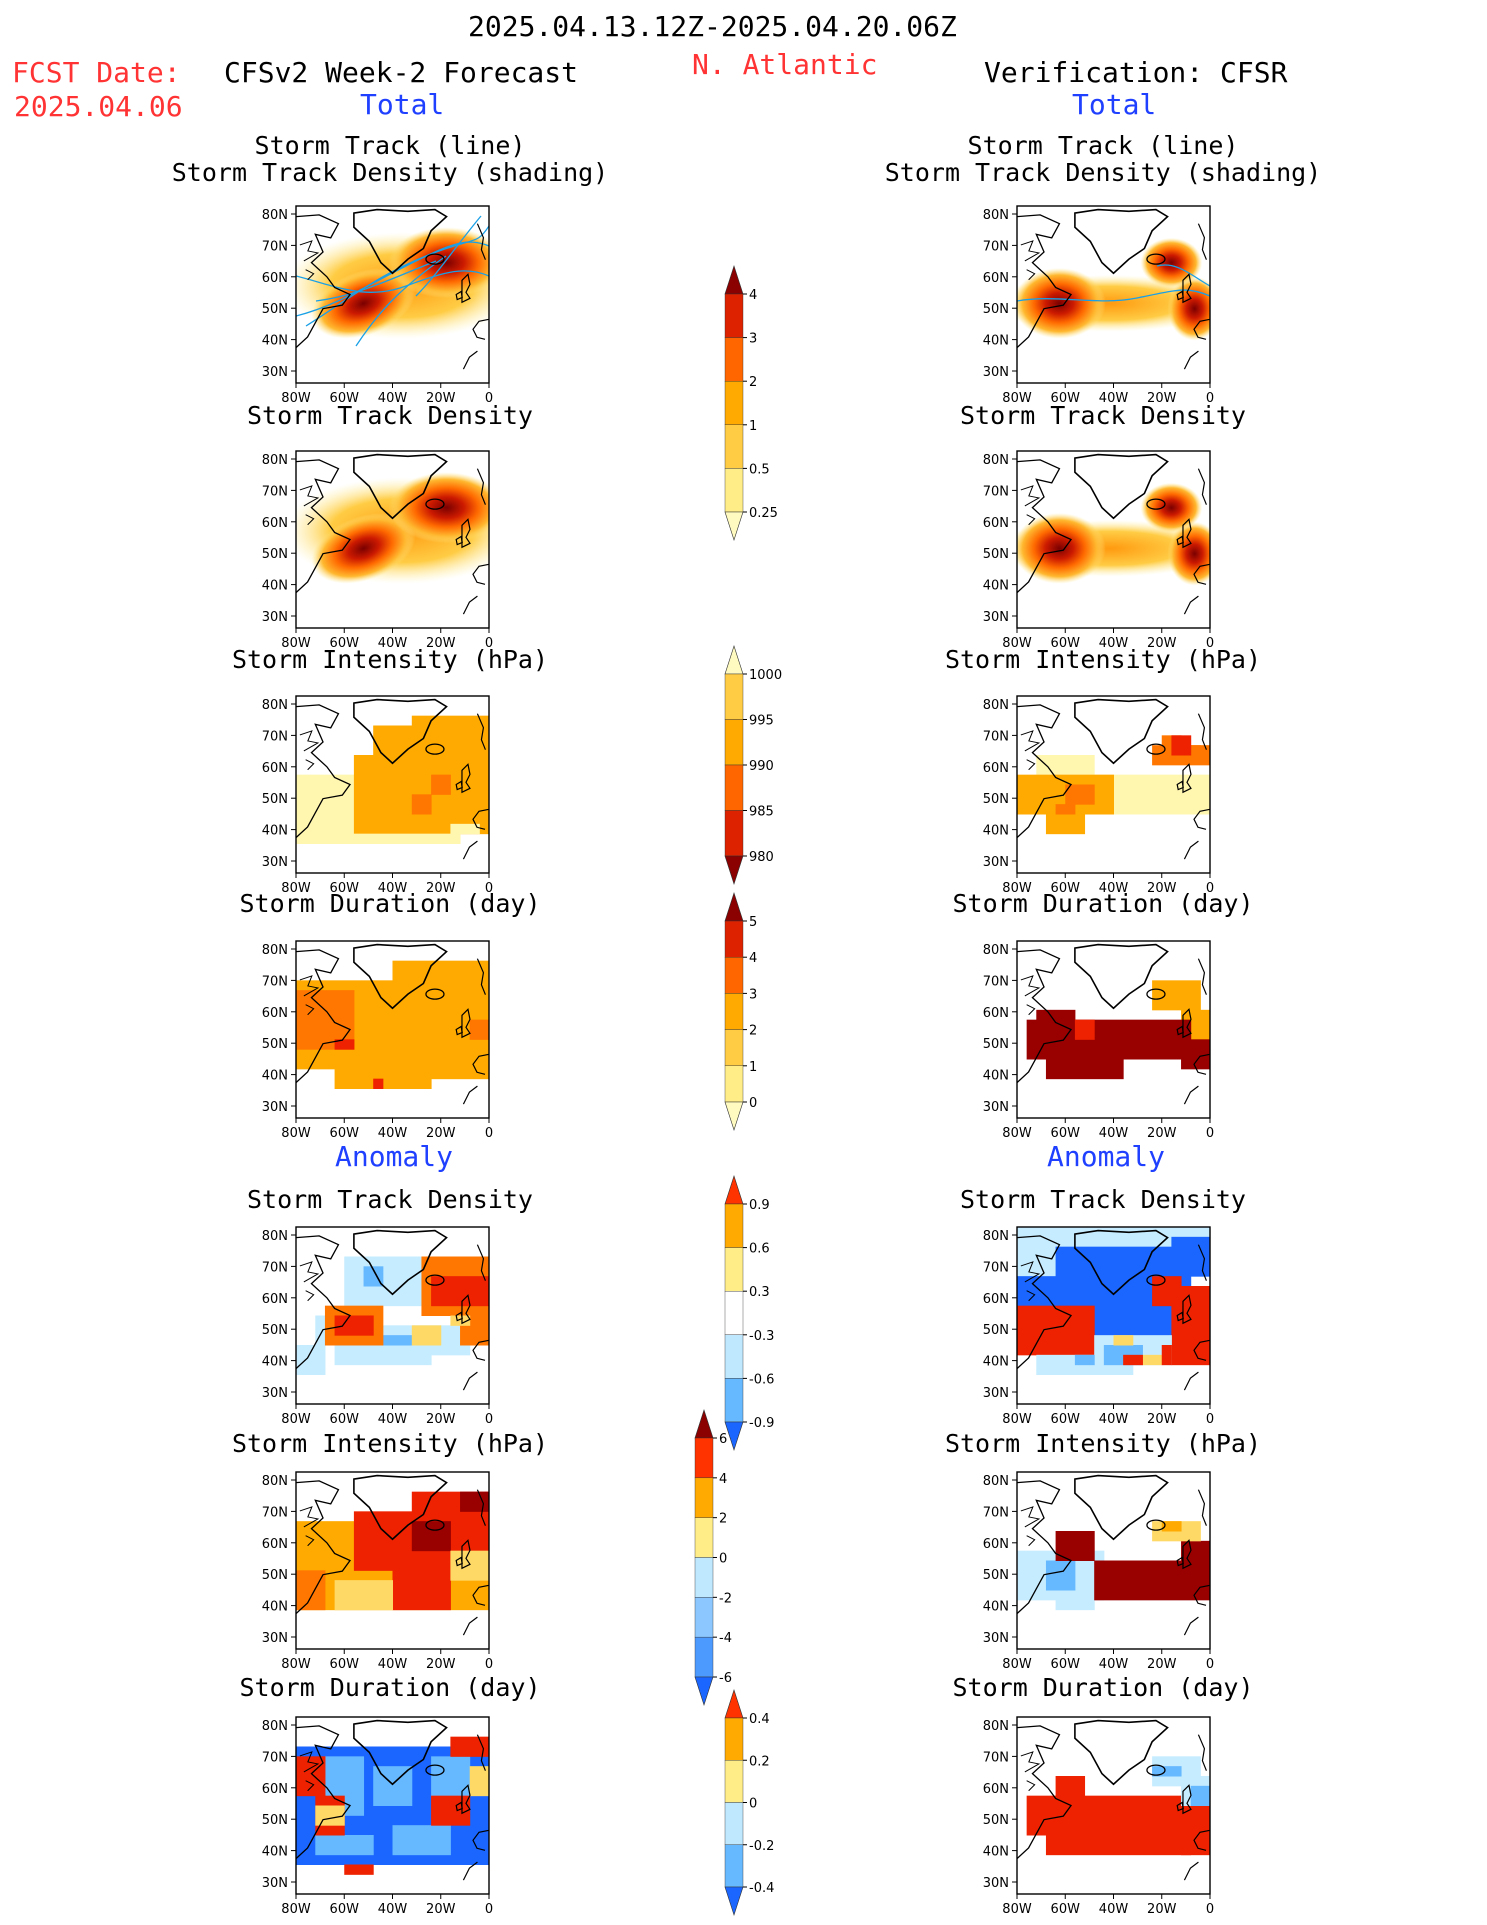 The image size is (1487, 1925). Describe the element at coordinates (725, 1678) in the screenshot. I see `colorbar-label: -6` at that location.